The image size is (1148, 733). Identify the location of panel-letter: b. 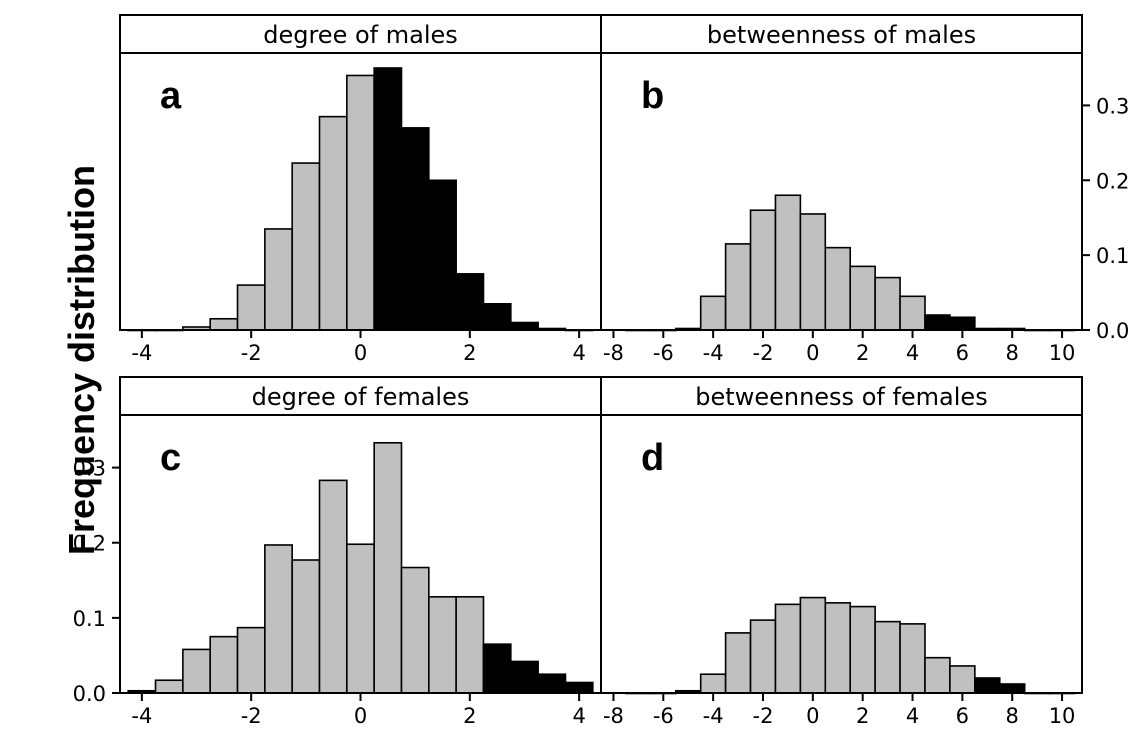
(652, 96).